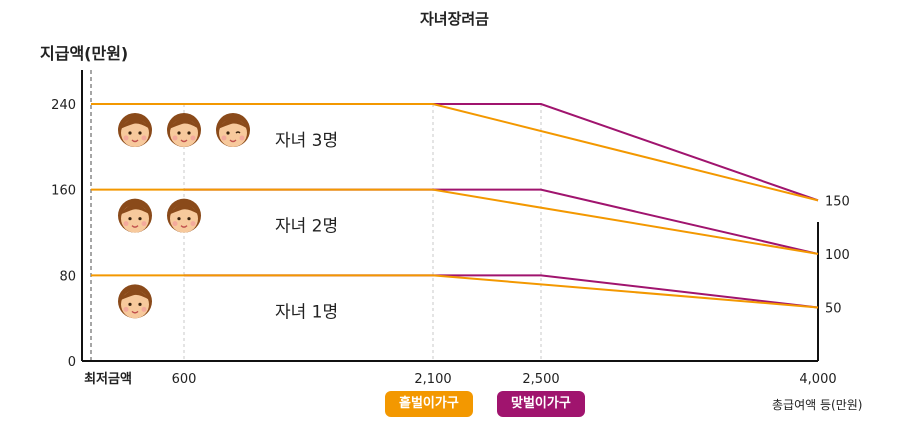 The width and height of the screenshot is (909, 436). I want to click on y-axis-label: 지급액(만원), so click(84, 53).